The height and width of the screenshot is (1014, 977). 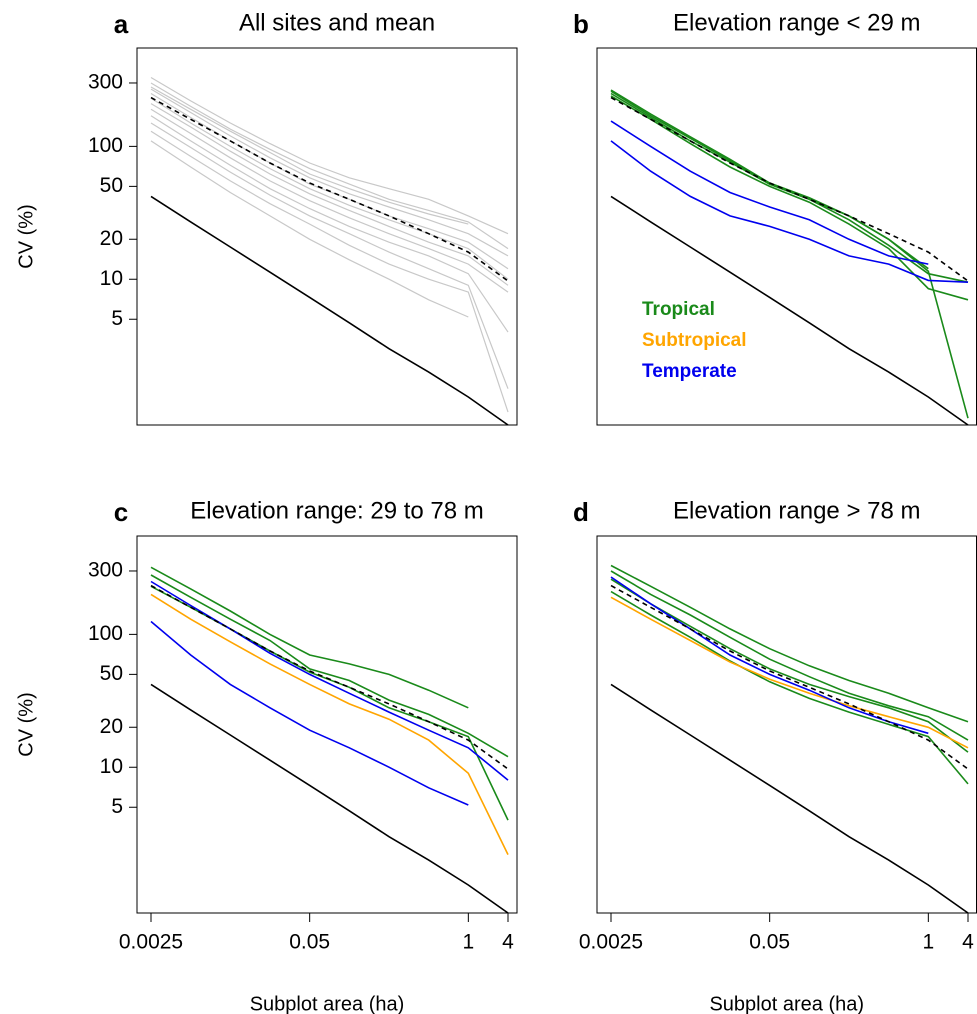 I want to click on panel-title: All sites and mean, so click(x=337, y=22).